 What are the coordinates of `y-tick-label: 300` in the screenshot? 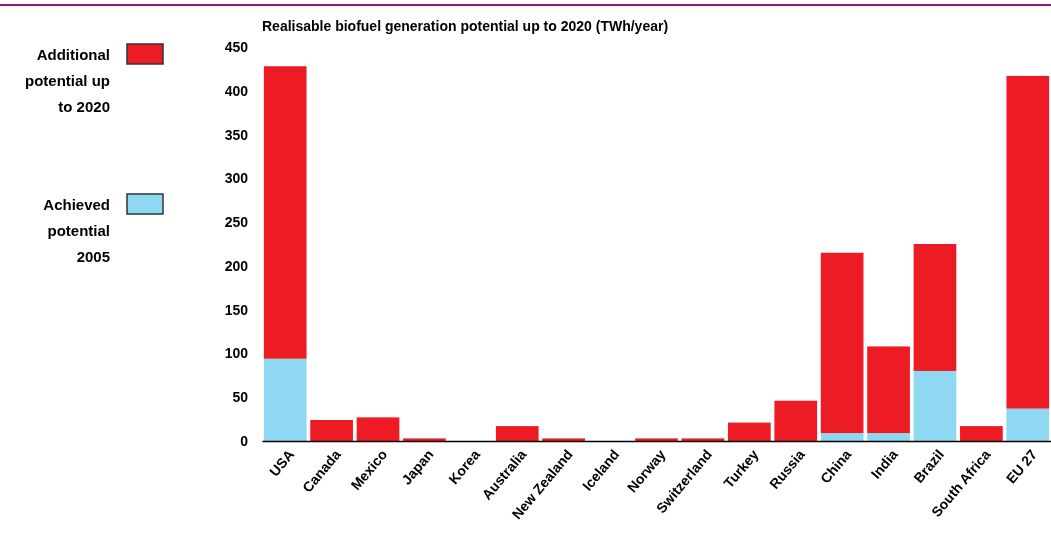 It's located at (236, 178).